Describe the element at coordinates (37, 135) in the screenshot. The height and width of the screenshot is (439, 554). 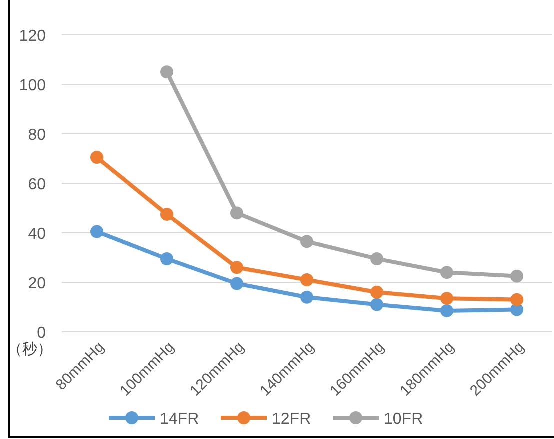
I see `y-tick-label: 80` at that location.